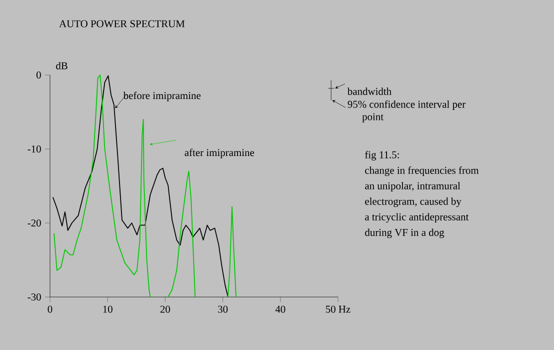 The image size is (554, 350). Describe the element at coordinates (50, 309) in the screenshot. I see `x-tick-label: 0` at that location.